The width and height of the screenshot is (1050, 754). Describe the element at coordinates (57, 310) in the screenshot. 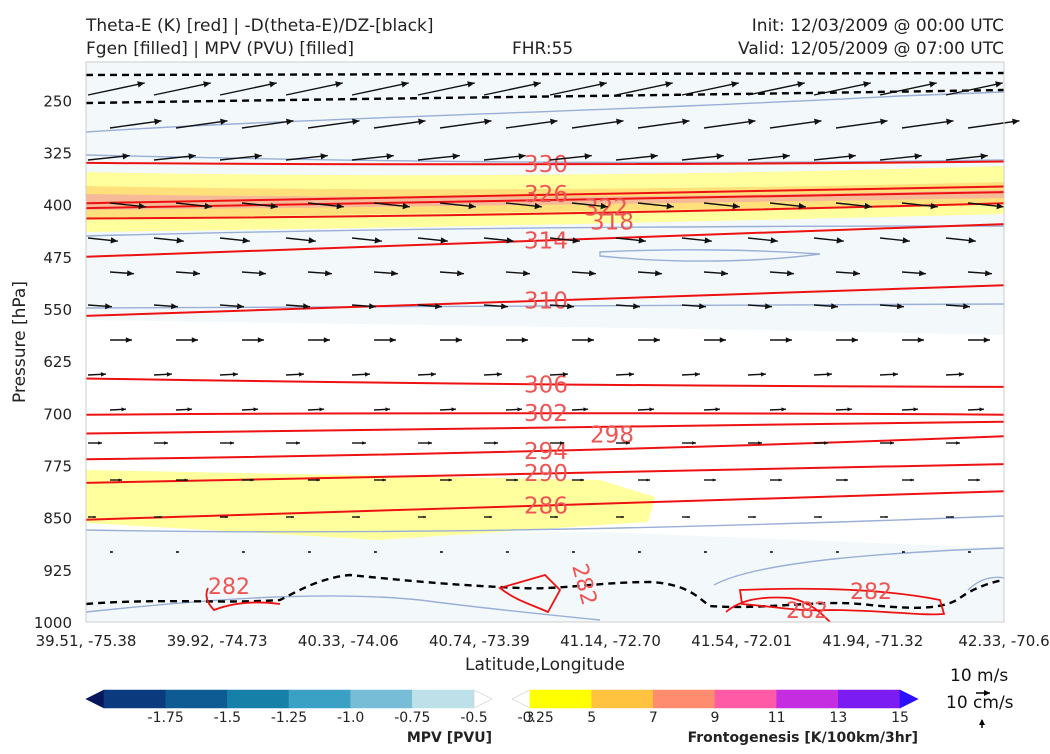

I see `y-tick-label: 550` at that location.